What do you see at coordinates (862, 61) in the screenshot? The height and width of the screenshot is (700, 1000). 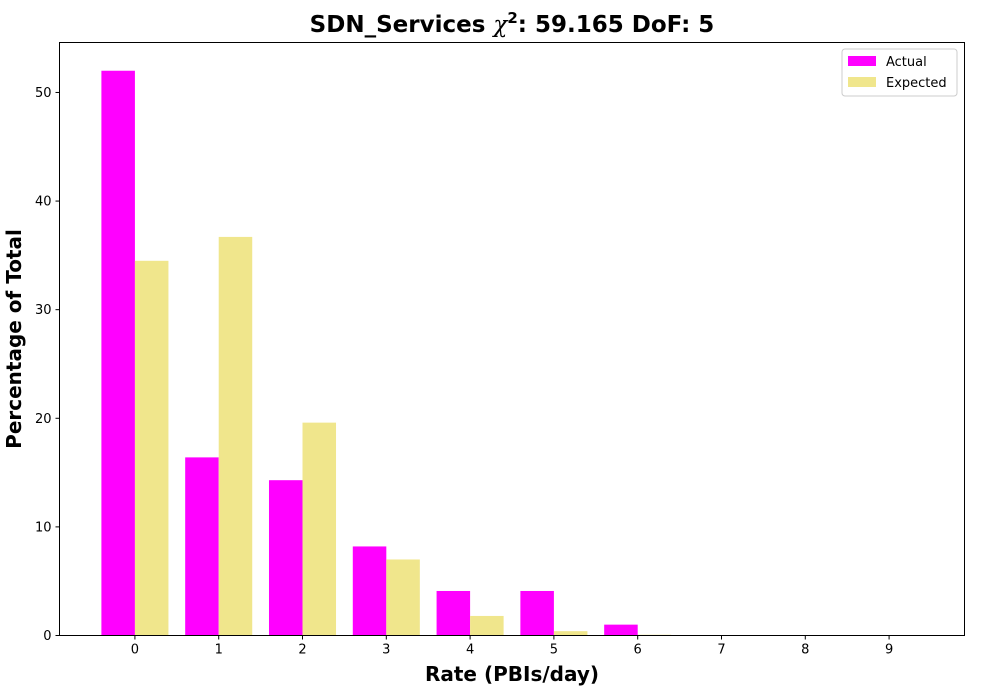 I see `legend-swatch-actual` at bounding box center [862, 61].